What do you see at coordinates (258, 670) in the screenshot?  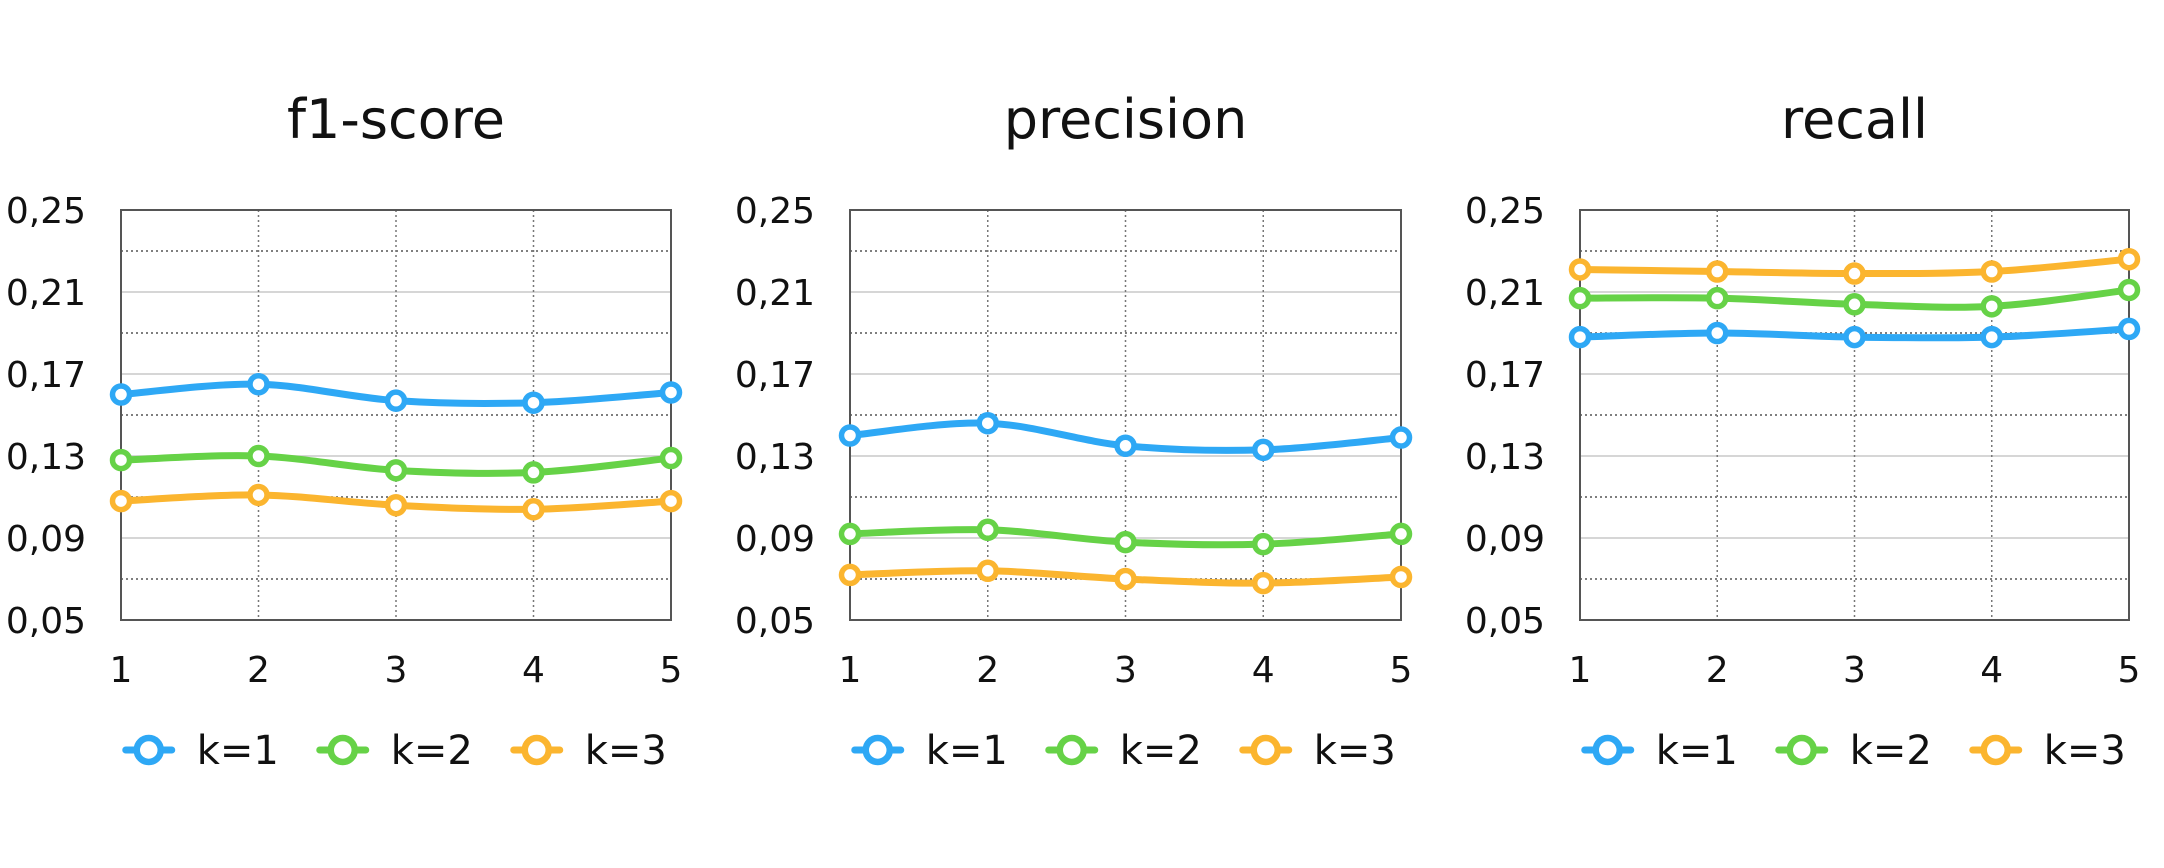 I see `x-tick-label: 2` at bounding box center [258, 670].